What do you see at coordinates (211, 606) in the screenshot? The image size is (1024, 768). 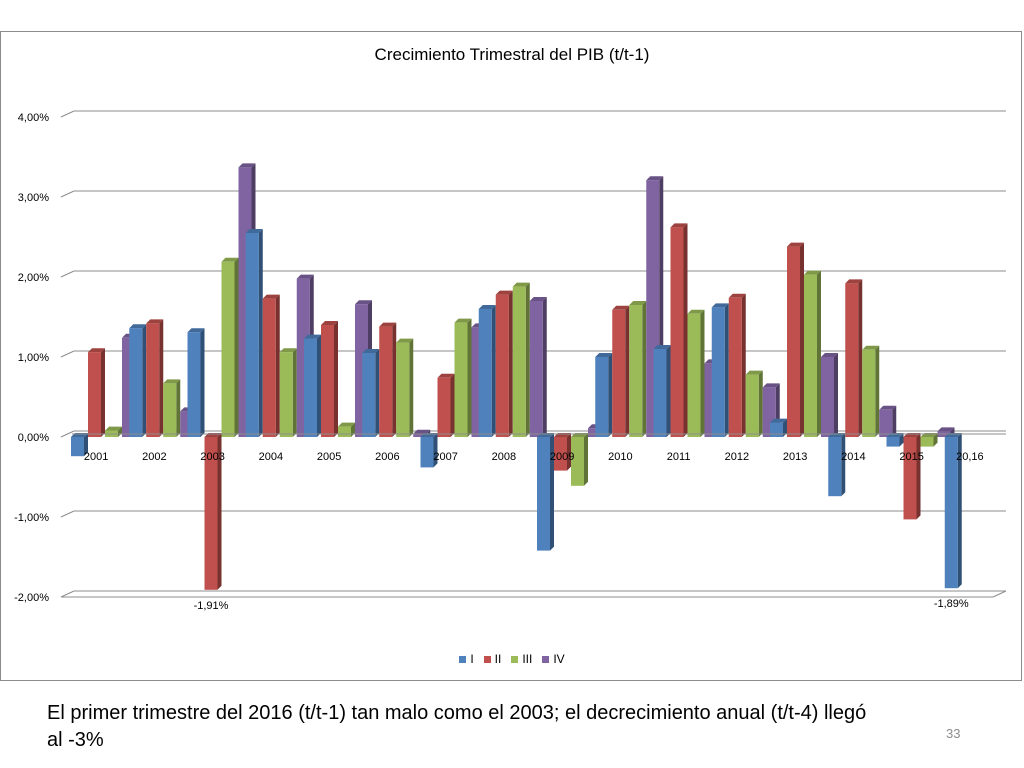 I see `data-annotation: -1,91%` at bounding box center [211, 606].